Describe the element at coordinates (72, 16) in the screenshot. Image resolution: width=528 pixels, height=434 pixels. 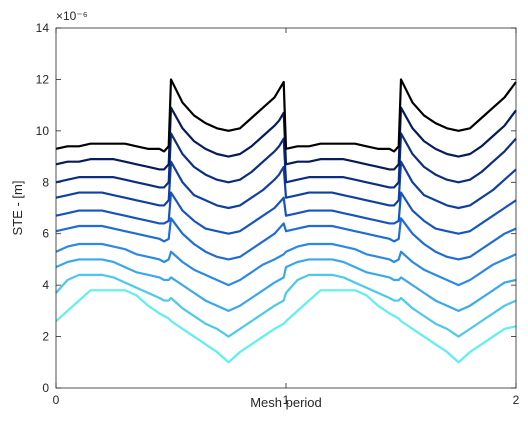
I see `y-axis-exponent: ×10⁻⁶` at that location.